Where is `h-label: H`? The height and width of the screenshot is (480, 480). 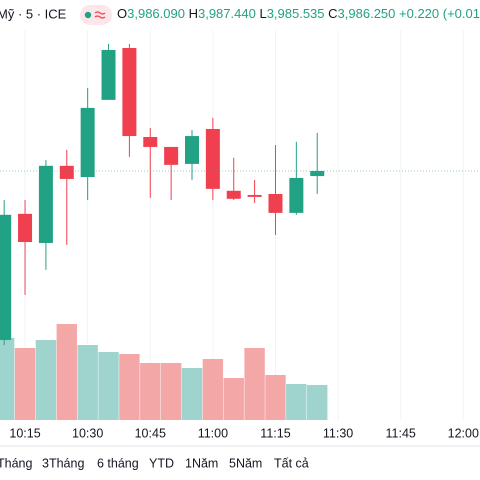
h-label: H is located at coordinates (193, 13).